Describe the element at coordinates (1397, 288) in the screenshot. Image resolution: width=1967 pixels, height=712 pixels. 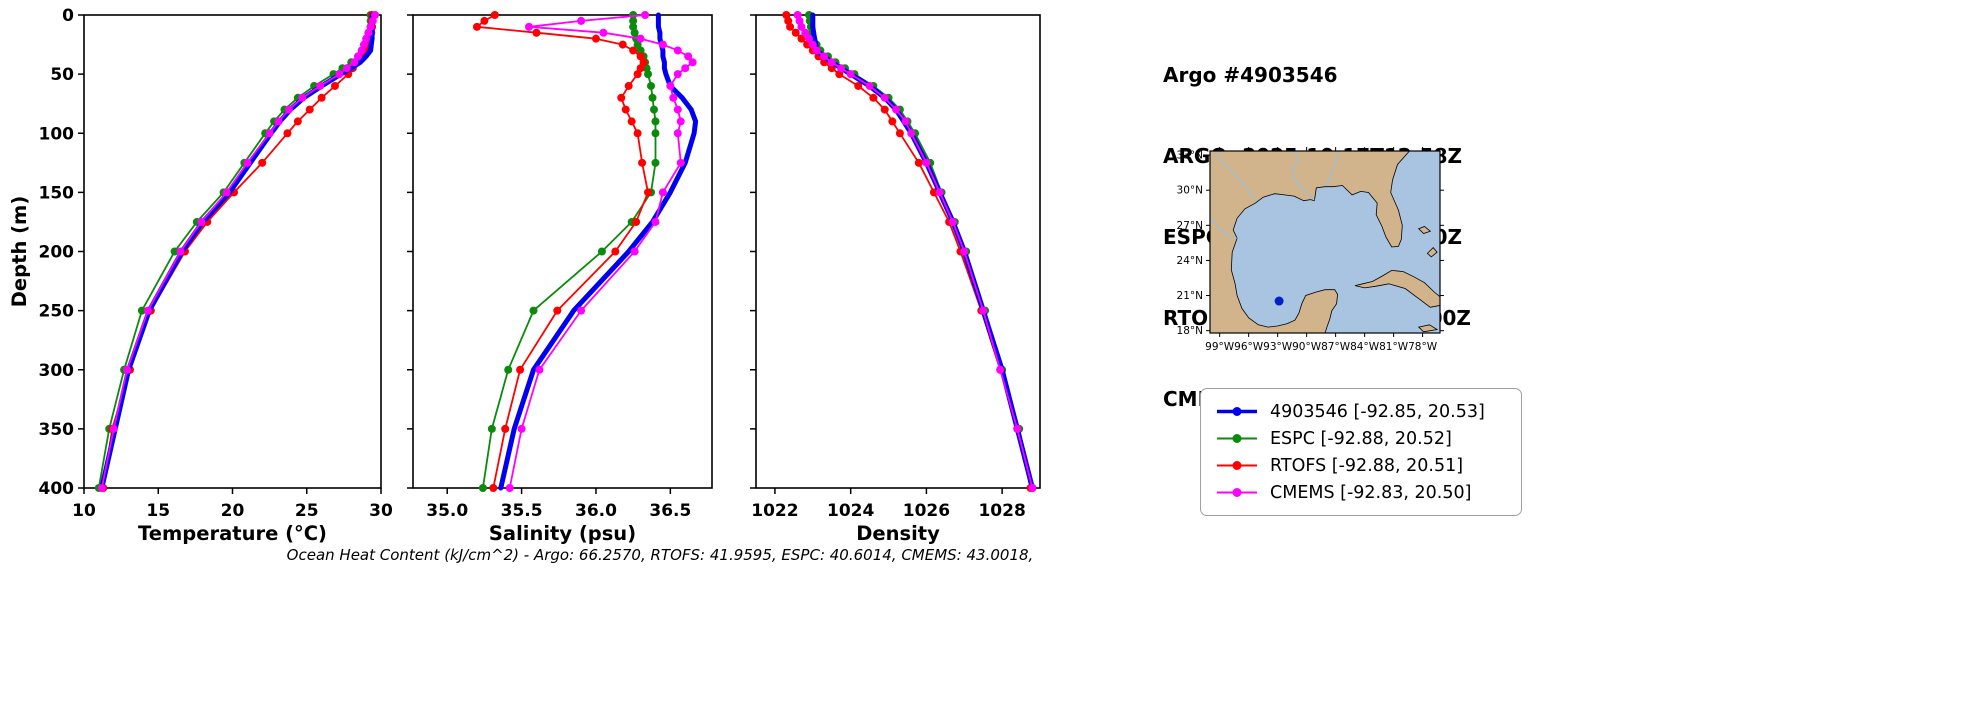
I see `map-cuba` at that location.